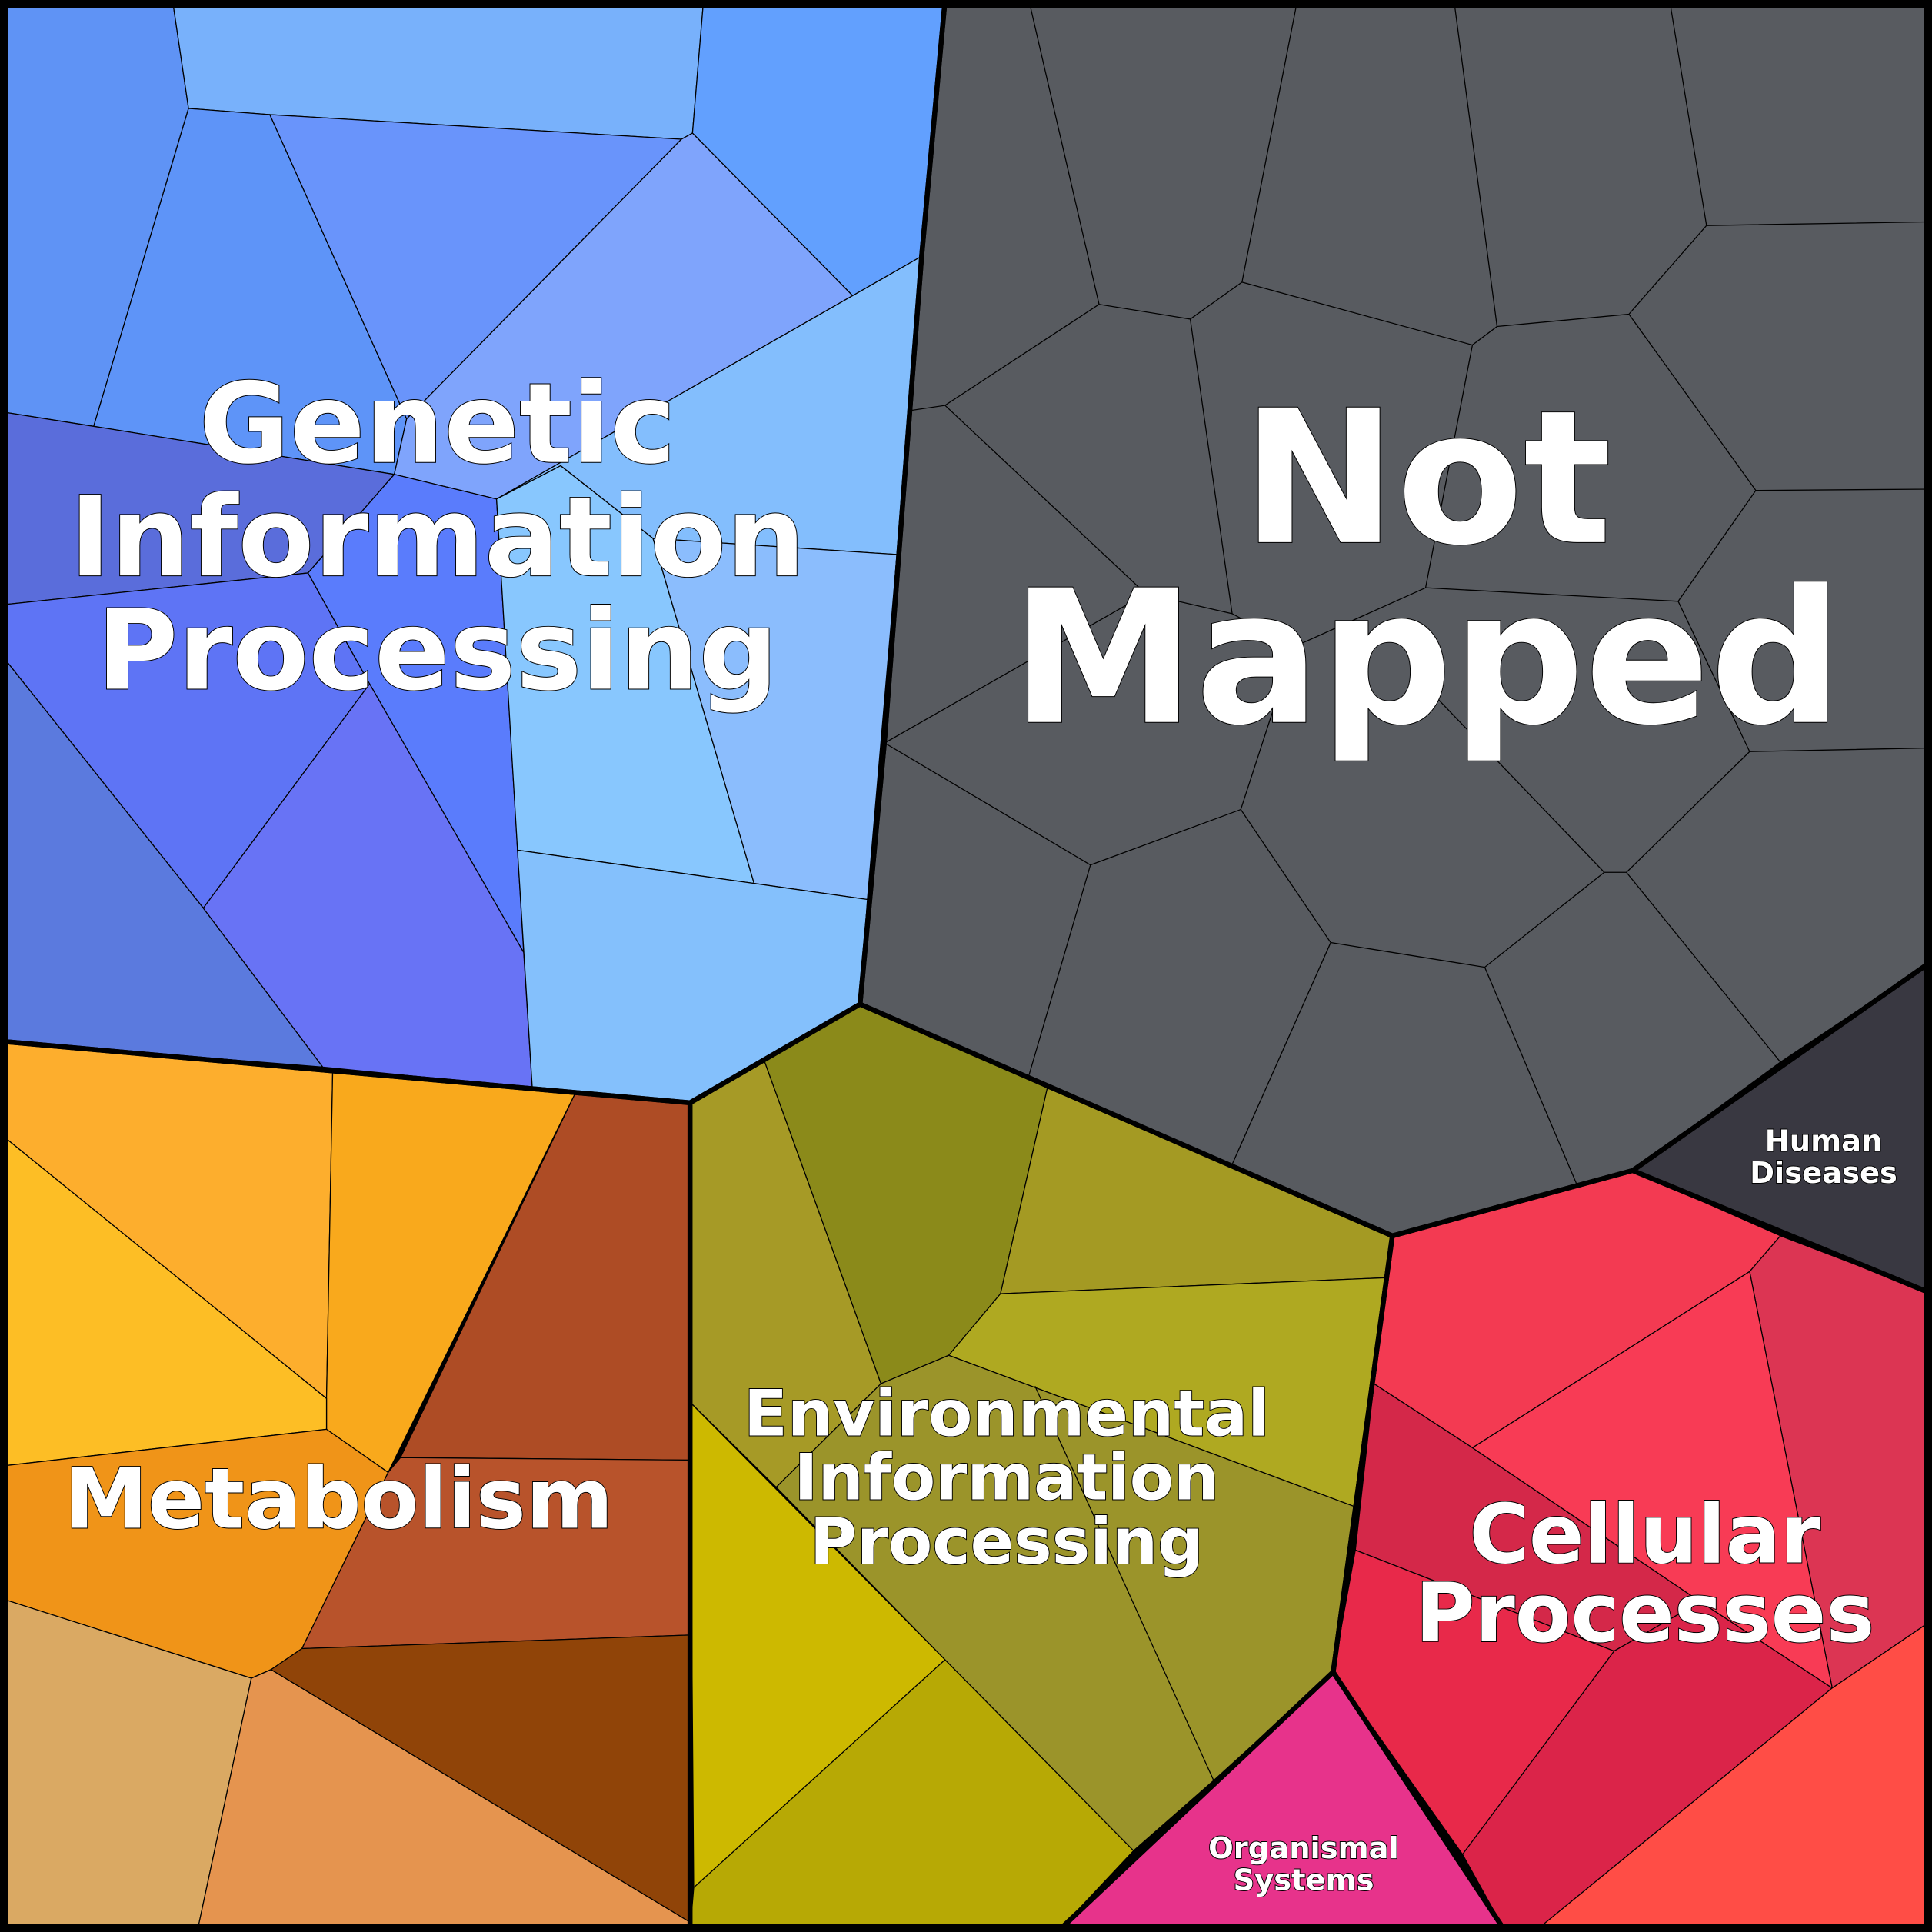  What do you see at coordinates (1427, 478) in the screenshot?
I see `region-label: Not` at bounding box center [1427, 478].